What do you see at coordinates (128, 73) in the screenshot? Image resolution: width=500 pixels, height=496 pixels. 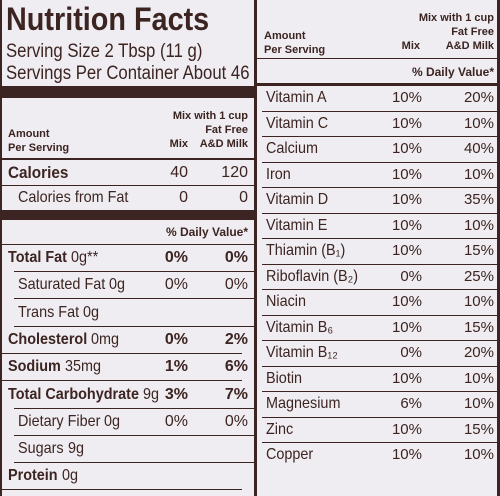 I see `servings: Servings Per Container About 46` at bounding box center [128, 73].